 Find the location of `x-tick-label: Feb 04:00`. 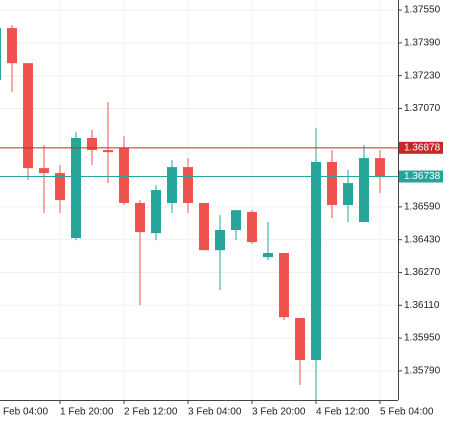

x-tick-label: Feb 04:00 is located at coordinates (25, 412).